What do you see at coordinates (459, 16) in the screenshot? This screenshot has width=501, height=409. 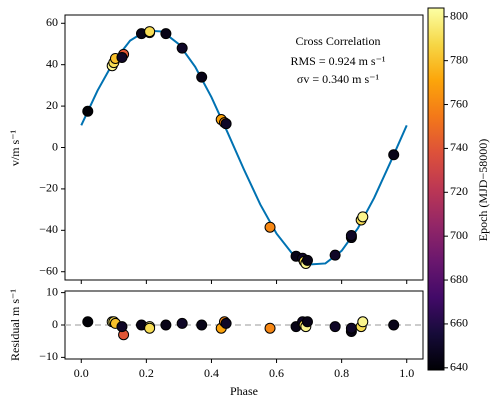 I see `colorbar-tick-label: 800` at bounding box center [459, 16].